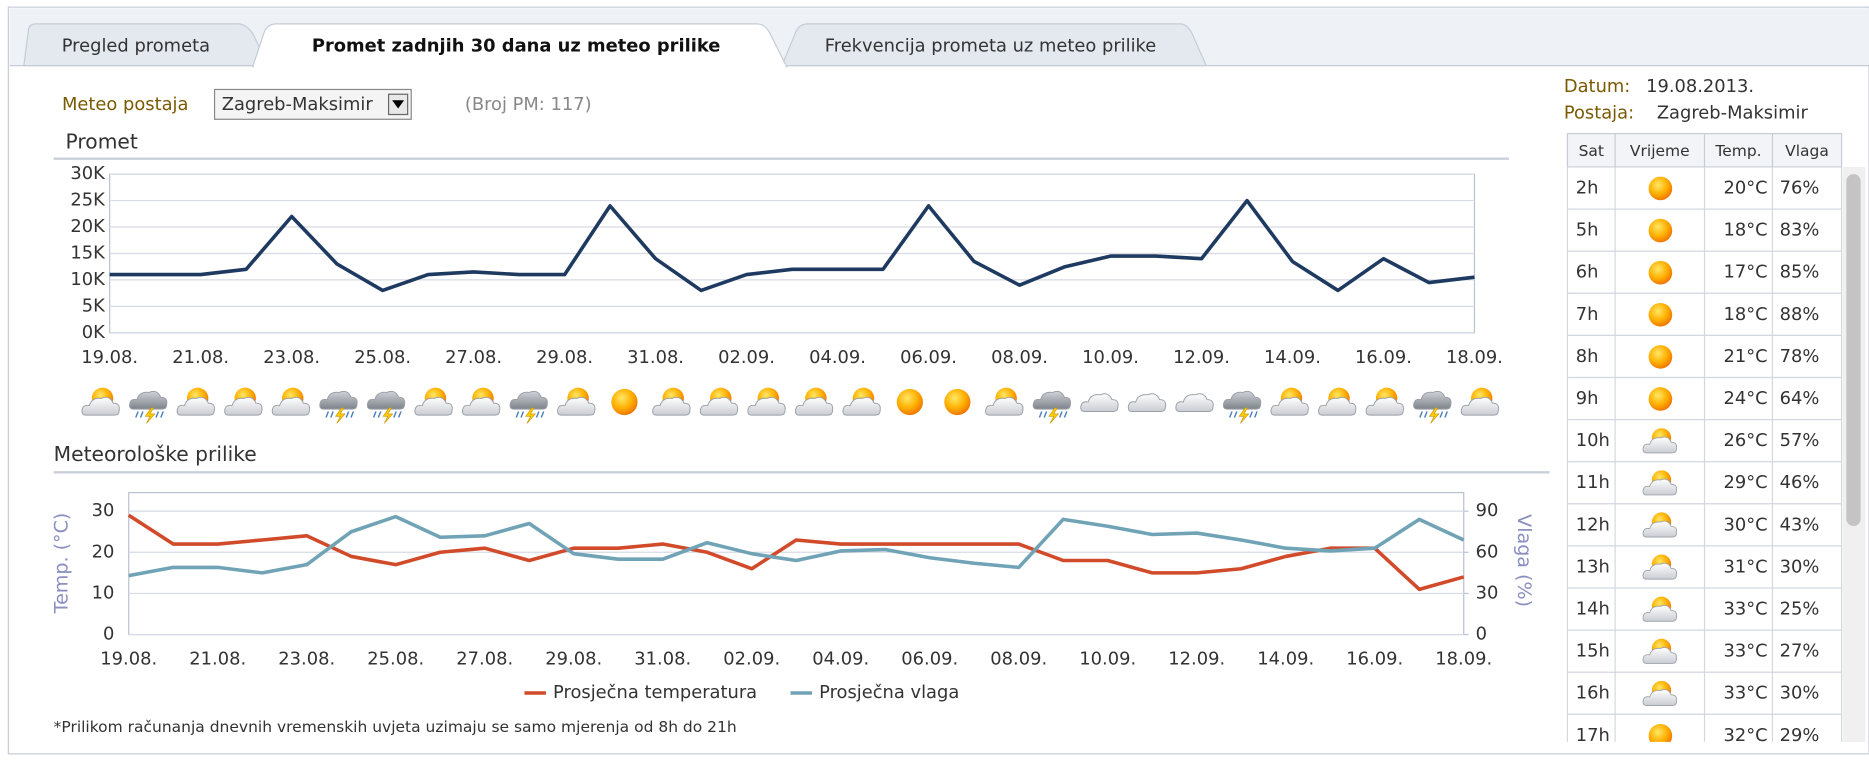 The image size is (1869, 761). What do you see at coordinates (1587, 314) in the screenshot?
I see `table-cell: 7h` at bounding box center [1587, 314].